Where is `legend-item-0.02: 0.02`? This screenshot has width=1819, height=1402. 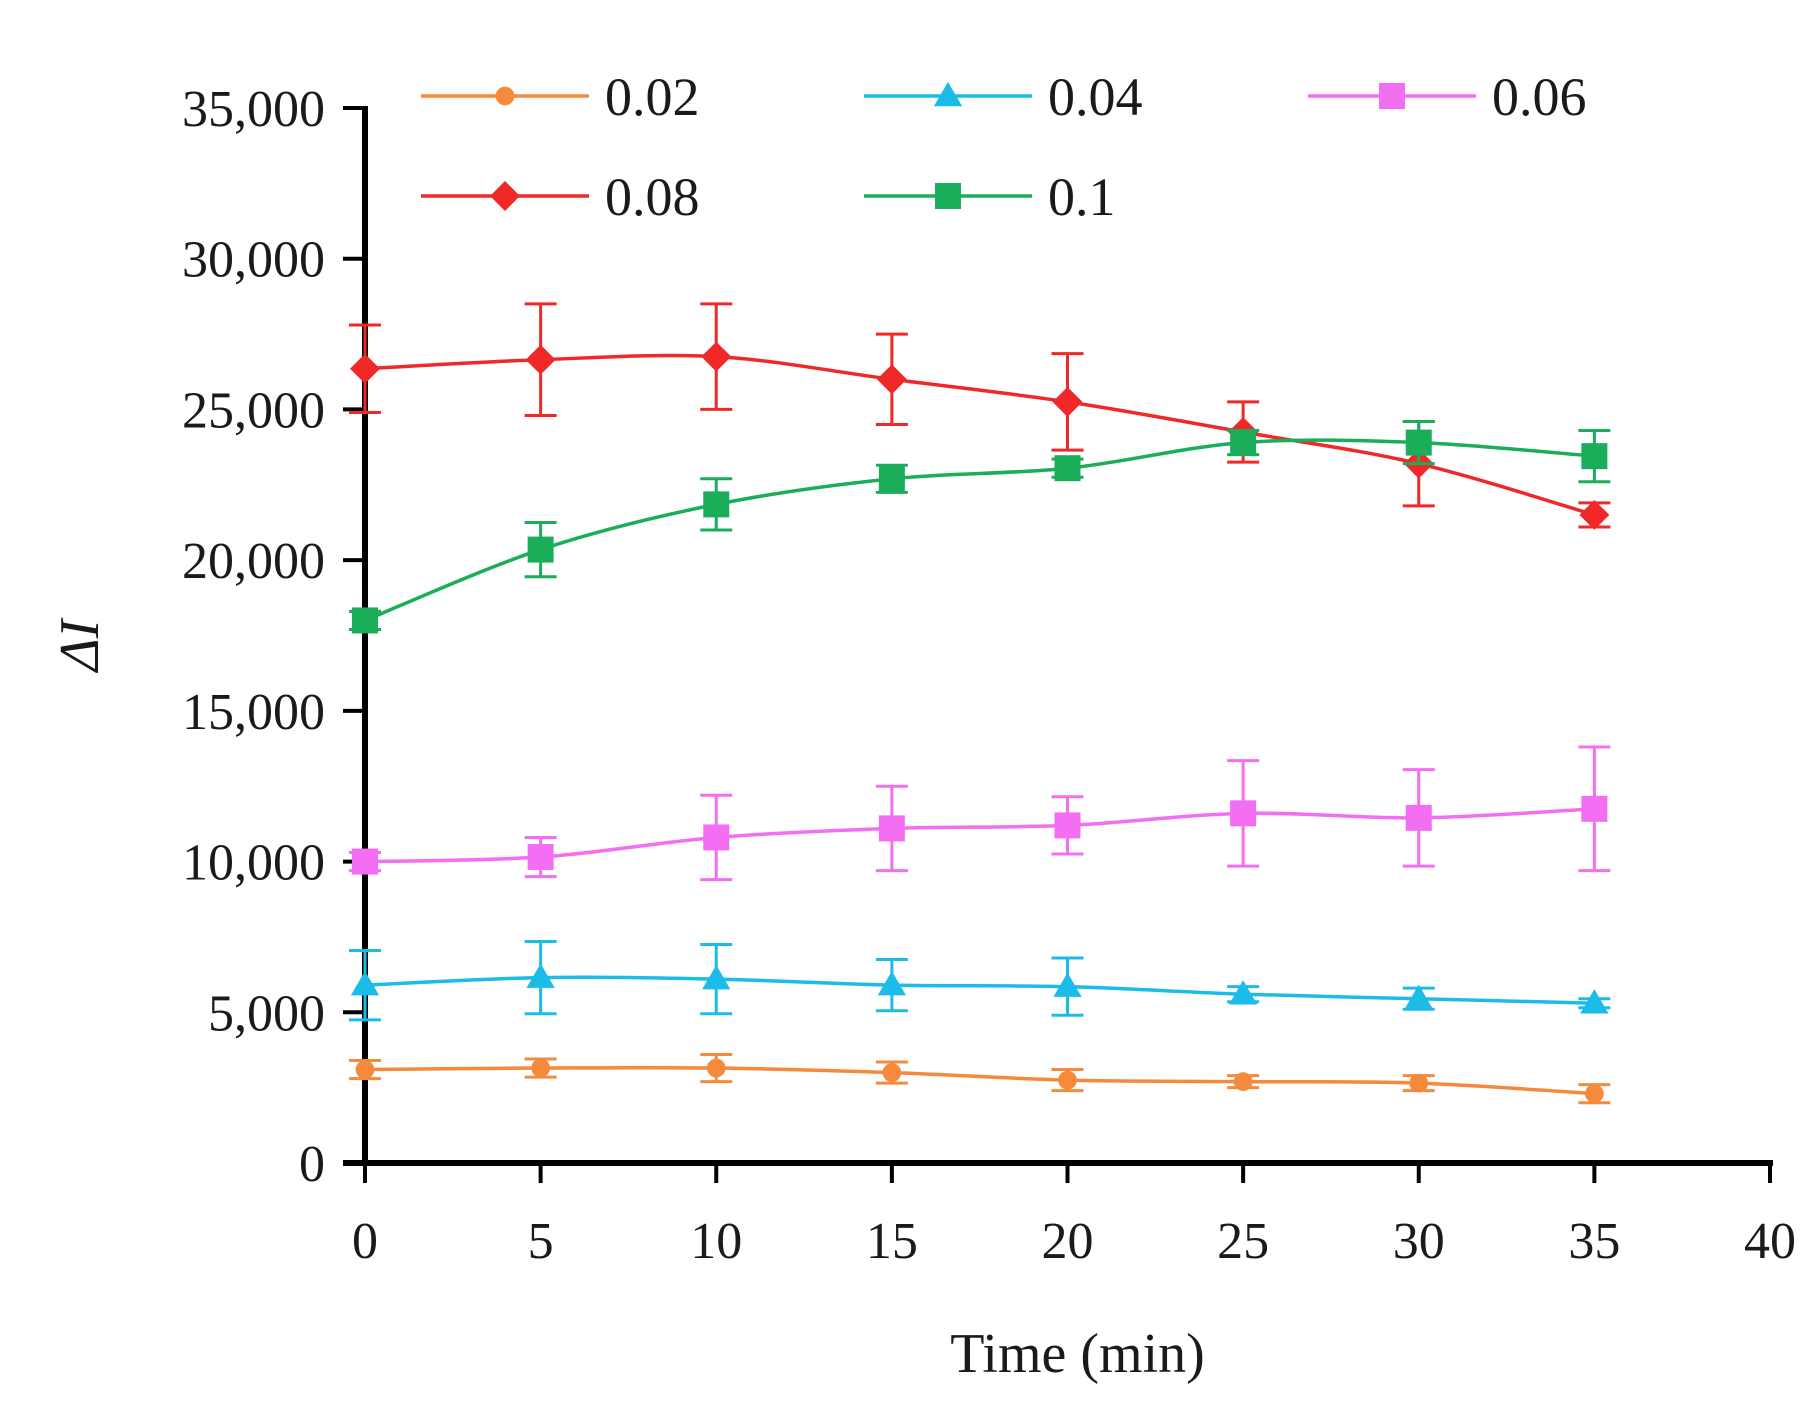 legend-item-0.02: 0.02 is located at coordinates (560, 97).